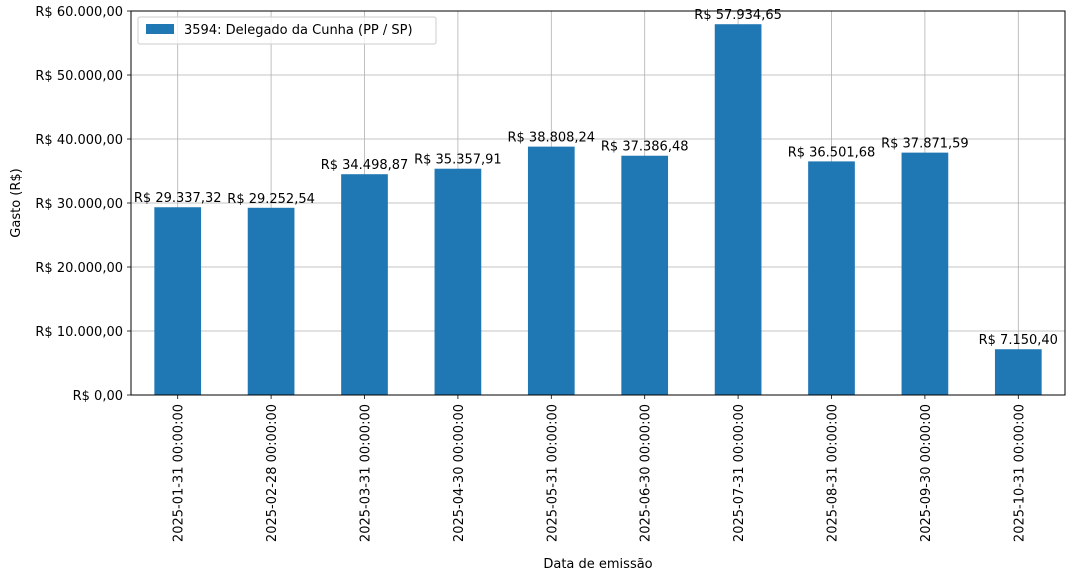  Describe the element at coordinates (298, 30) in the screenshot. I see `legend-label: 3594: Delegado da Cunha (PP / SP)` at that location.